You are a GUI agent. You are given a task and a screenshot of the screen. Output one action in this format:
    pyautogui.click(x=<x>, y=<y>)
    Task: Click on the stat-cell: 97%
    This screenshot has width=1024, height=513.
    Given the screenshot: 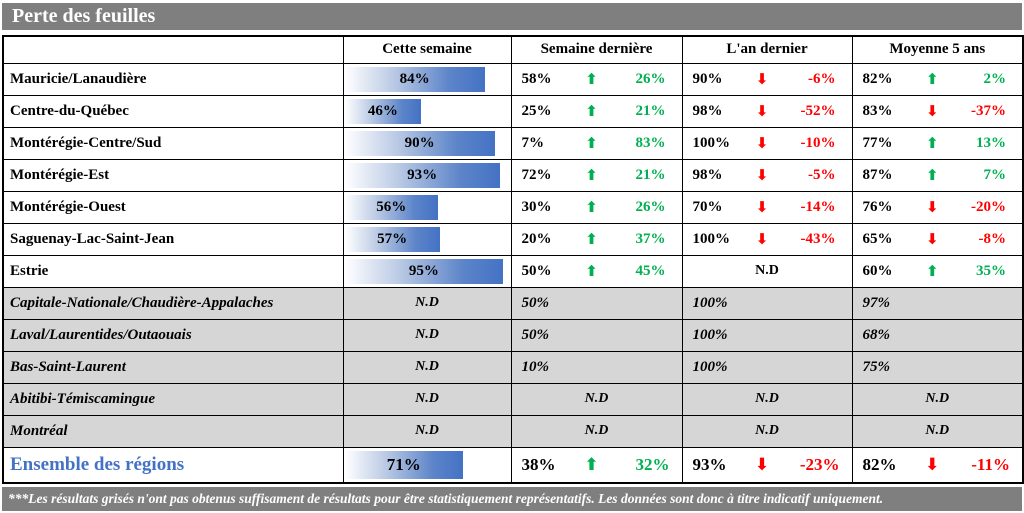 What is the action you would take?
    pyautogui.click(x=937, y=303)
    